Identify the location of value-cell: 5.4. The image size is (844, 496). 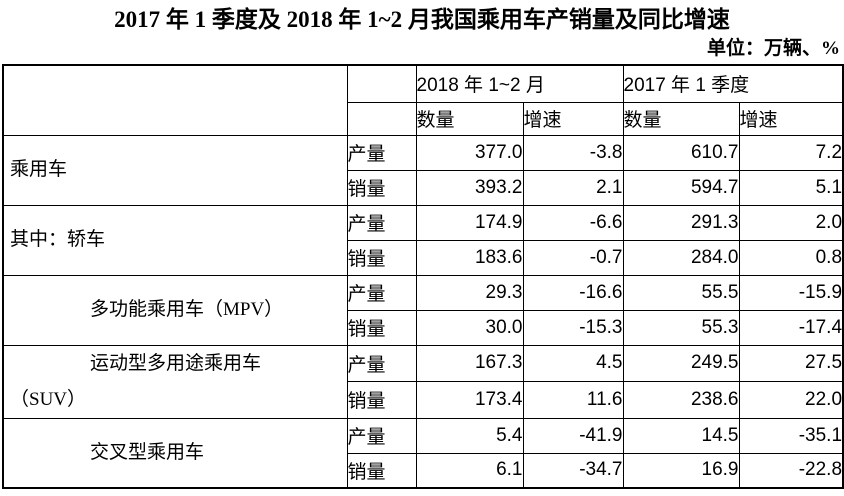
(469, 435).